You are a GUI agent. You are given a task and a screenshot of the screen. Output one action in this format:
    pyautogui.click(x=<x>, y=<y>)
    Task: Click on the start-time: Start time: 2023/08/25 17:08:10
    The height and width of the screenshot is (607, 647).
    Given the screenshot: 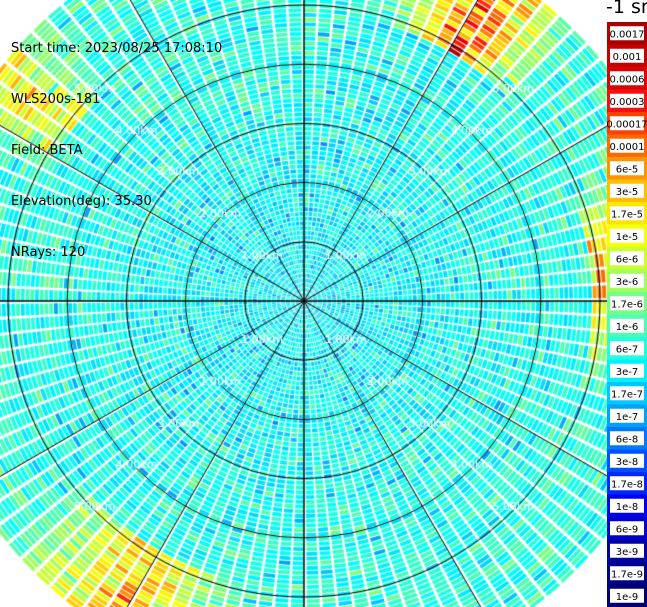 What is the action you would take?
    pyautogui.click(x=117, y=48)
    